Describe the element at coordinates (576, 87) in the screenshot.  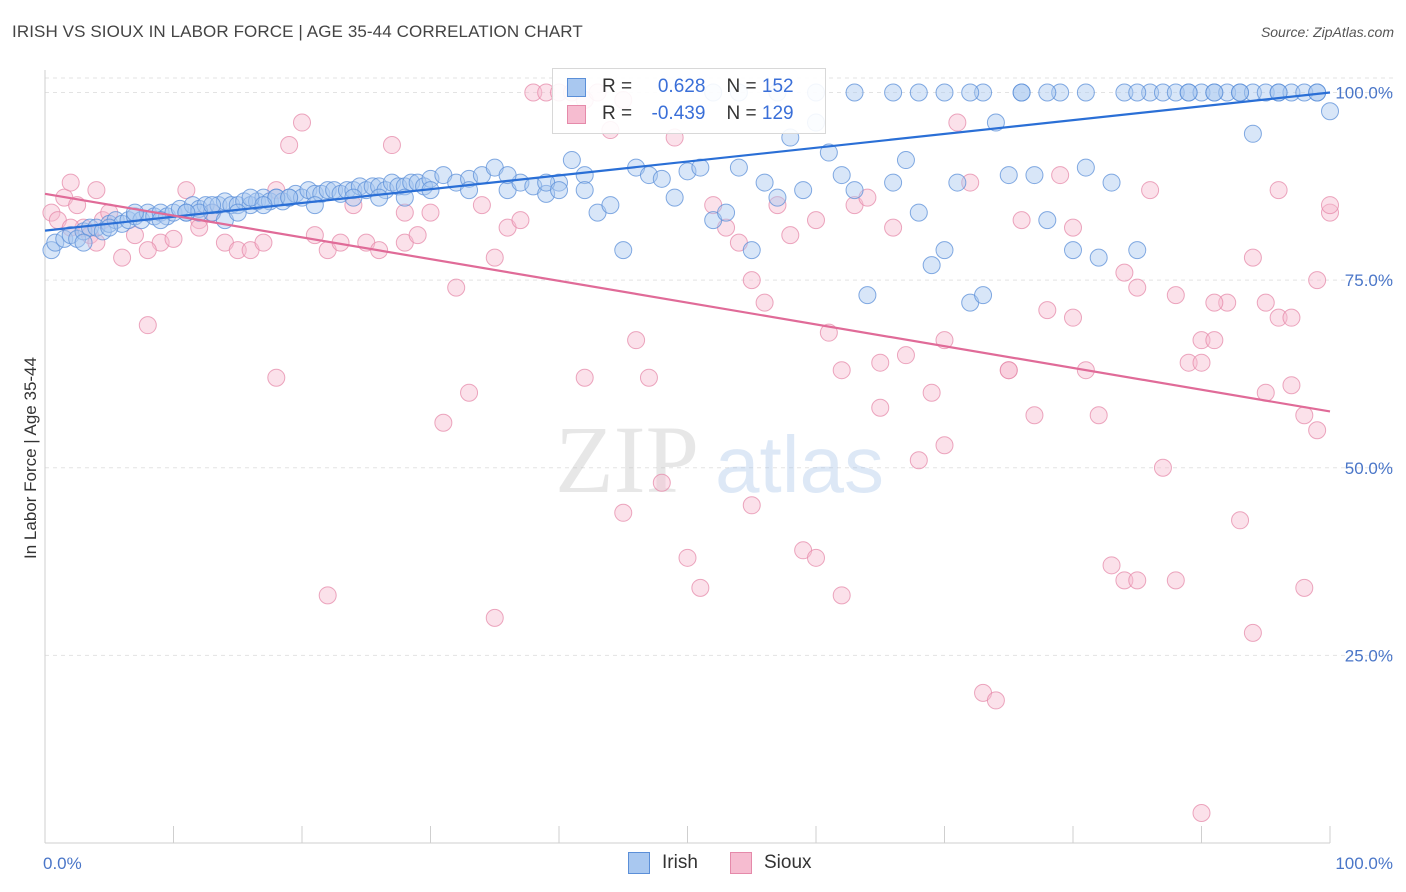
I see `irish-swatch` at that location.